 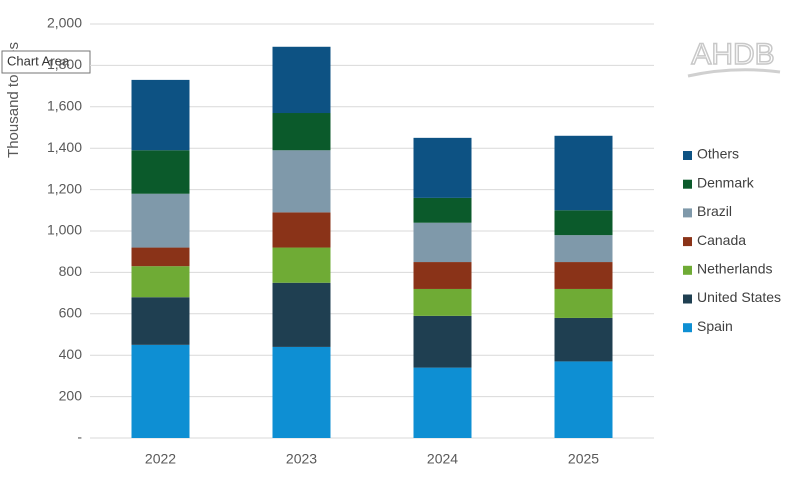 I want to click on tooltip: Chart Area, so click(x=46, y=62).